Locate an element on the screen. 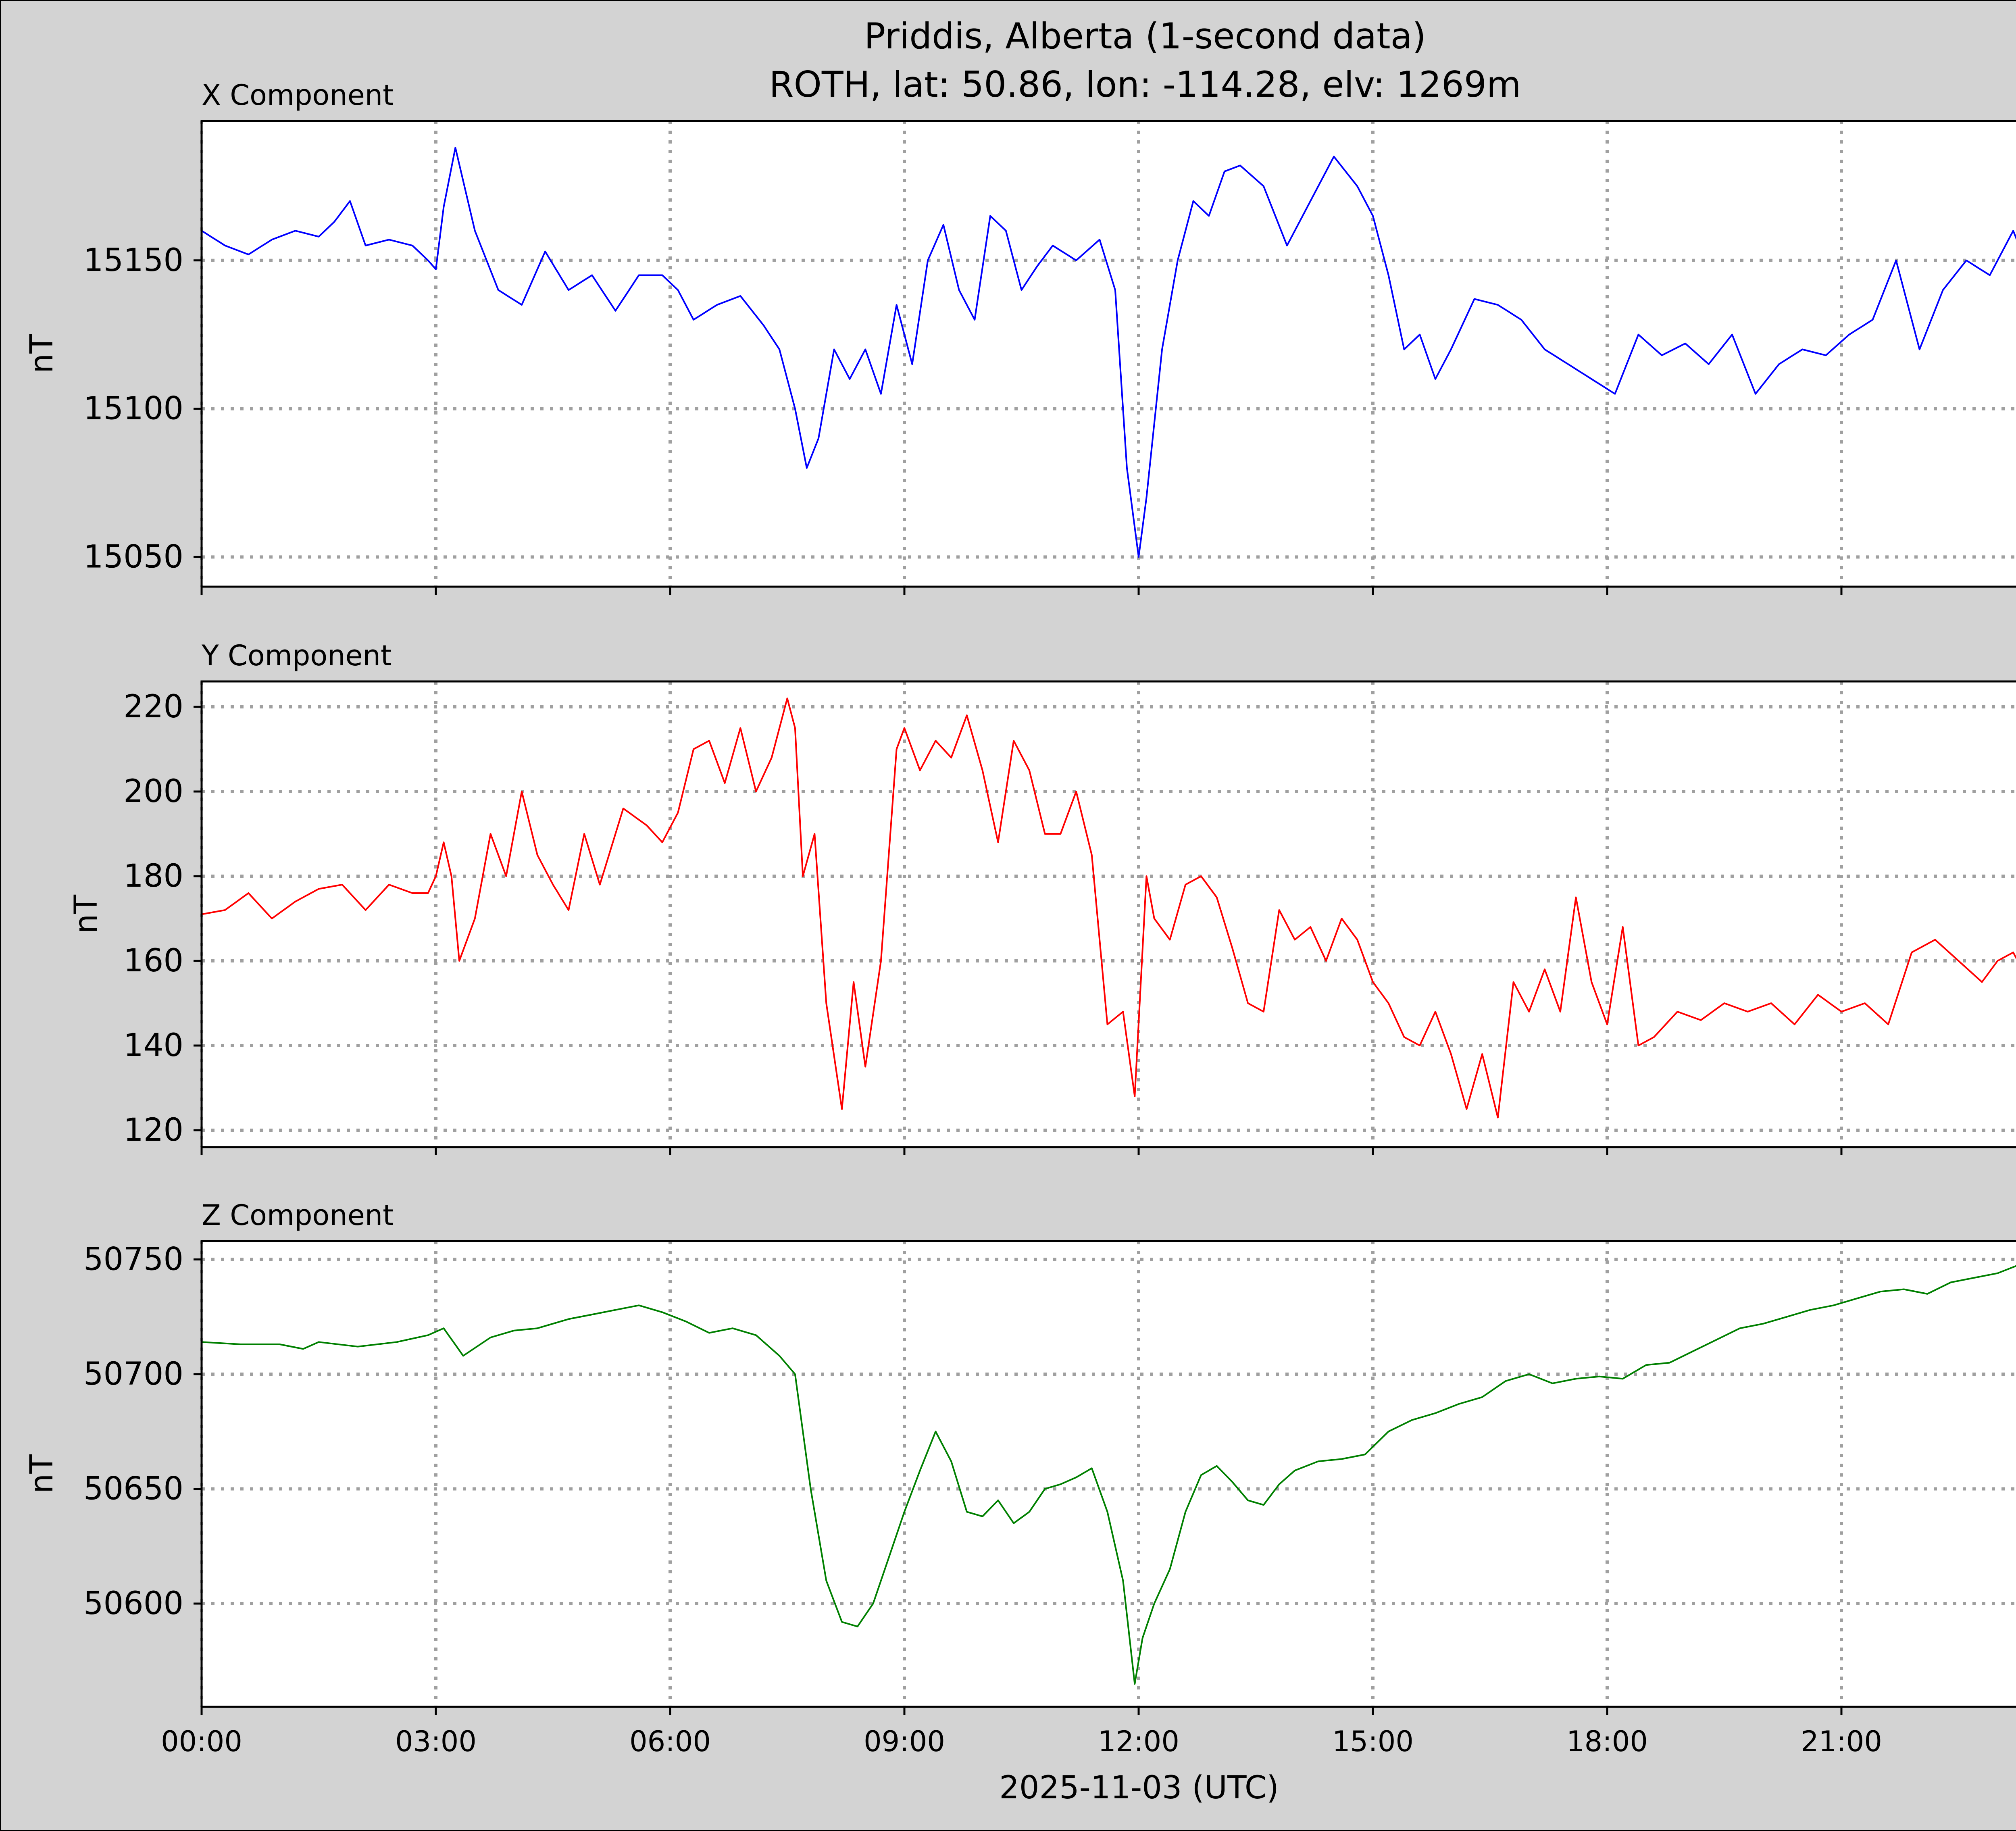 This screenshot has height=1831, width=2016. y-tick-label: 50700 is located at coordinates (133, 1374).